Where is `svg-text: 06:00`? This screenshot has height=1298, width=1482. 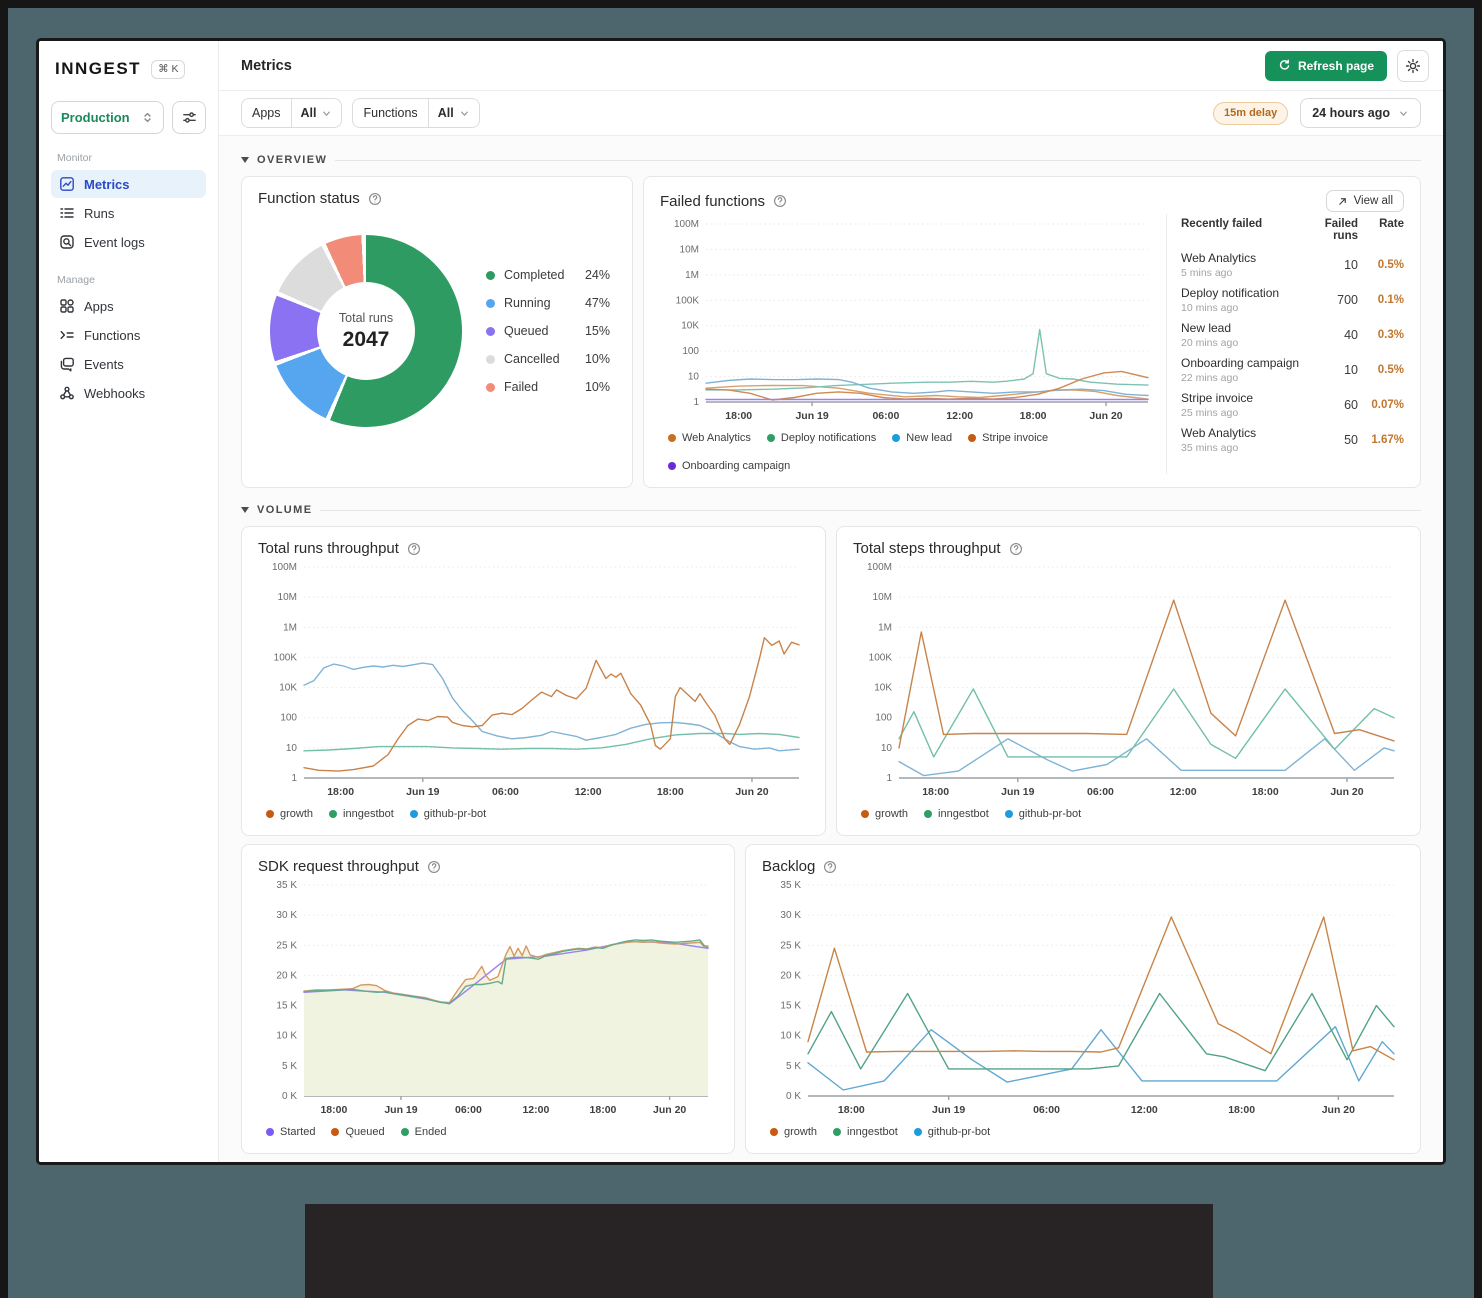 svg-text: 06:00 is located at coordinates (505, 792).